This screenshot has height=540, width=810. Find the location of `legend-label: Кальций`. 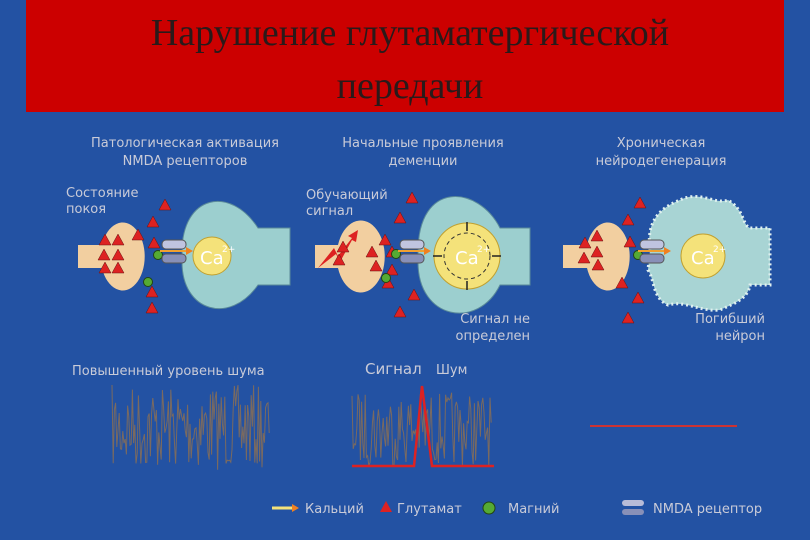

legend-label: Кальций is located at coordinates (334, 509).